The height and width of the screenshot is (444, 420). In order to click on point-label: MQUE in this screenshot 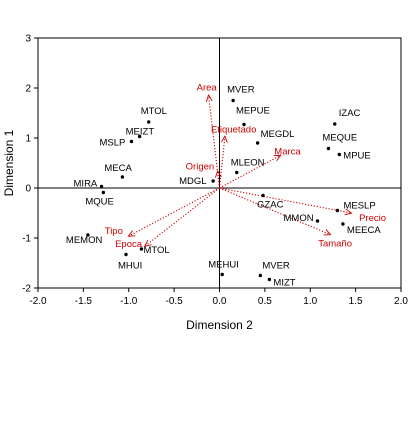, I will do `click(99, 202)`.